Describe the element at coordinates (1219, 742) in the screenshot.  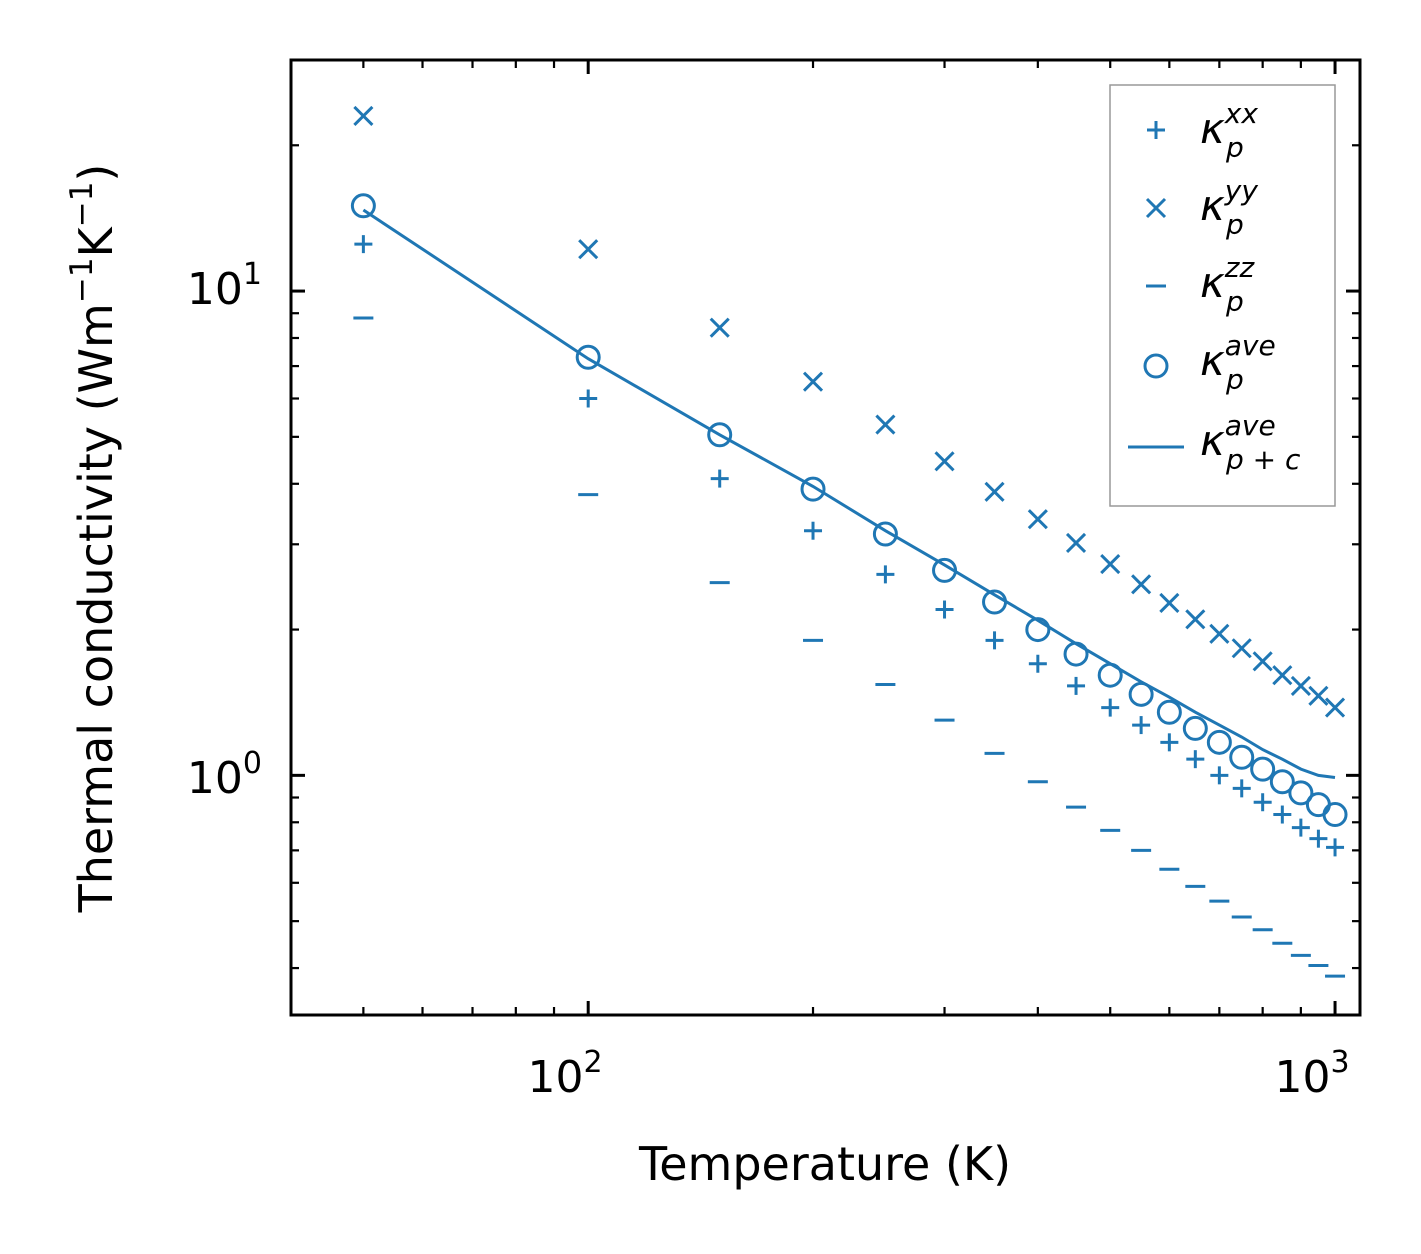
I see `kappa_p_ave-point-700-ring` at that location.